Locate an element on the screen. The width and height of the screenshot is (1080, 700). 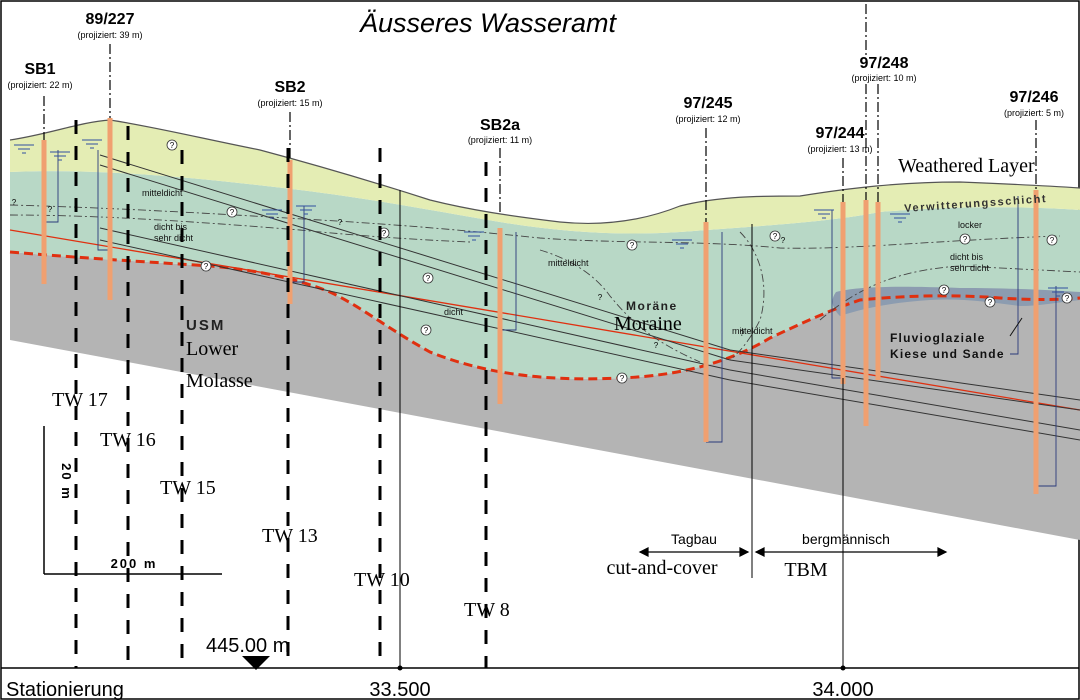
borehole-note: (projiziert: 15 m) is located at coordinates (289, 103).